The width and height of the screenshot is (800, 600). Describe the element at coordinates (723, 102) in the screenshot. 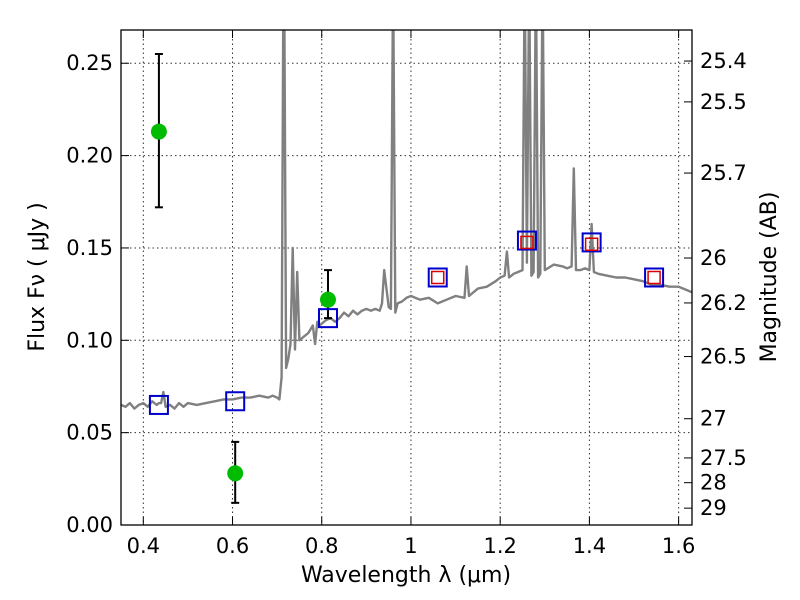

I see `right-tick-label: 25.5` at that location.